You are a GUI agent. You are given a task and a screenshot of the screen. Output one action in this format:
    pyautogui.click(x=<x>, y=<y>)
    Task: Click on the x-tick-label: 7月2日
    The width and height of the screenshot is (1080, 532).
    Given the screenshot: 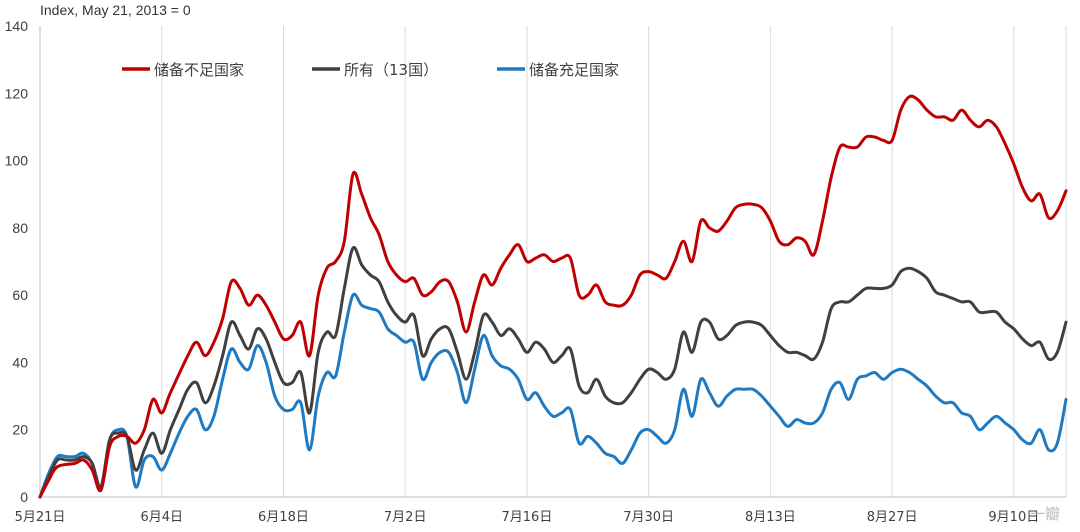 What is the action you would take?
    pyautogui.click(x=405, y=517)
    